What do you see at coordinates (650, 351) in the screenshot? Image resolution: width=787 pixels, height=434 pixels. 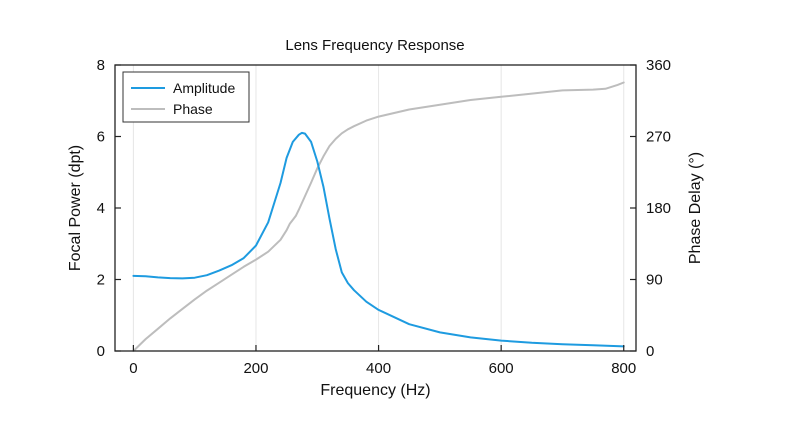 I see `y2-tick-label: 0` at bounding box center [650, 351].